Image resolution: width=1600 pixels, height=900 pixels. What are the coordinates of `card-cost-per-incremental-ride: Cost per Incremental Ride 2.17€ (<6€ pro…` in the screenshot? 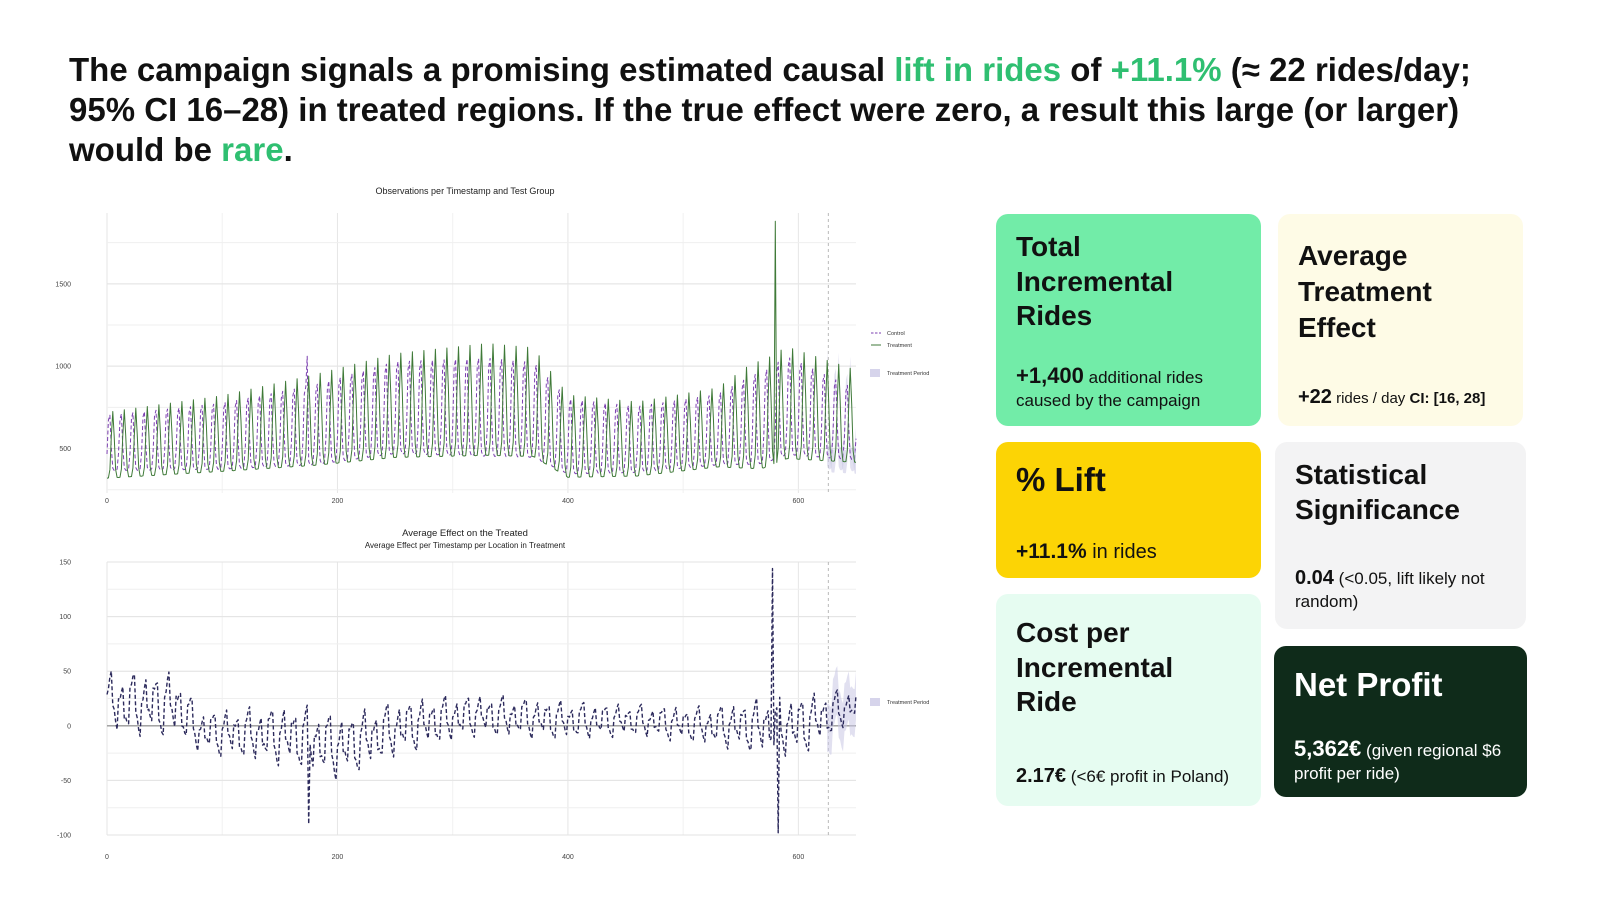 It's located at (1128, 700).